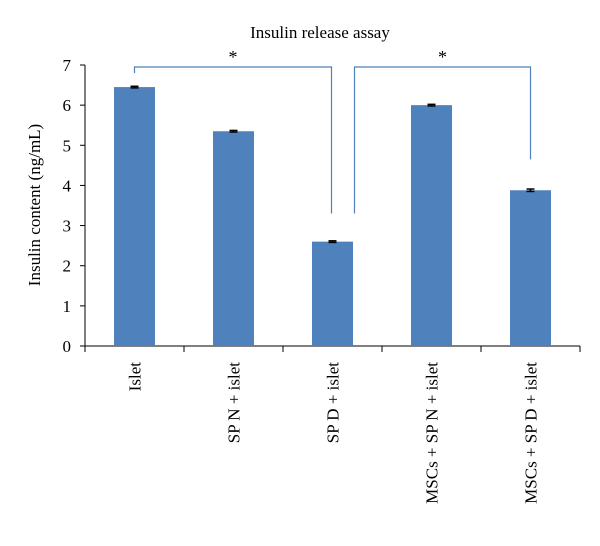 This screenshot has width=600, height=546. I want to click on y-axis-label: Insulin content (ng/mL), so click(34, 205).